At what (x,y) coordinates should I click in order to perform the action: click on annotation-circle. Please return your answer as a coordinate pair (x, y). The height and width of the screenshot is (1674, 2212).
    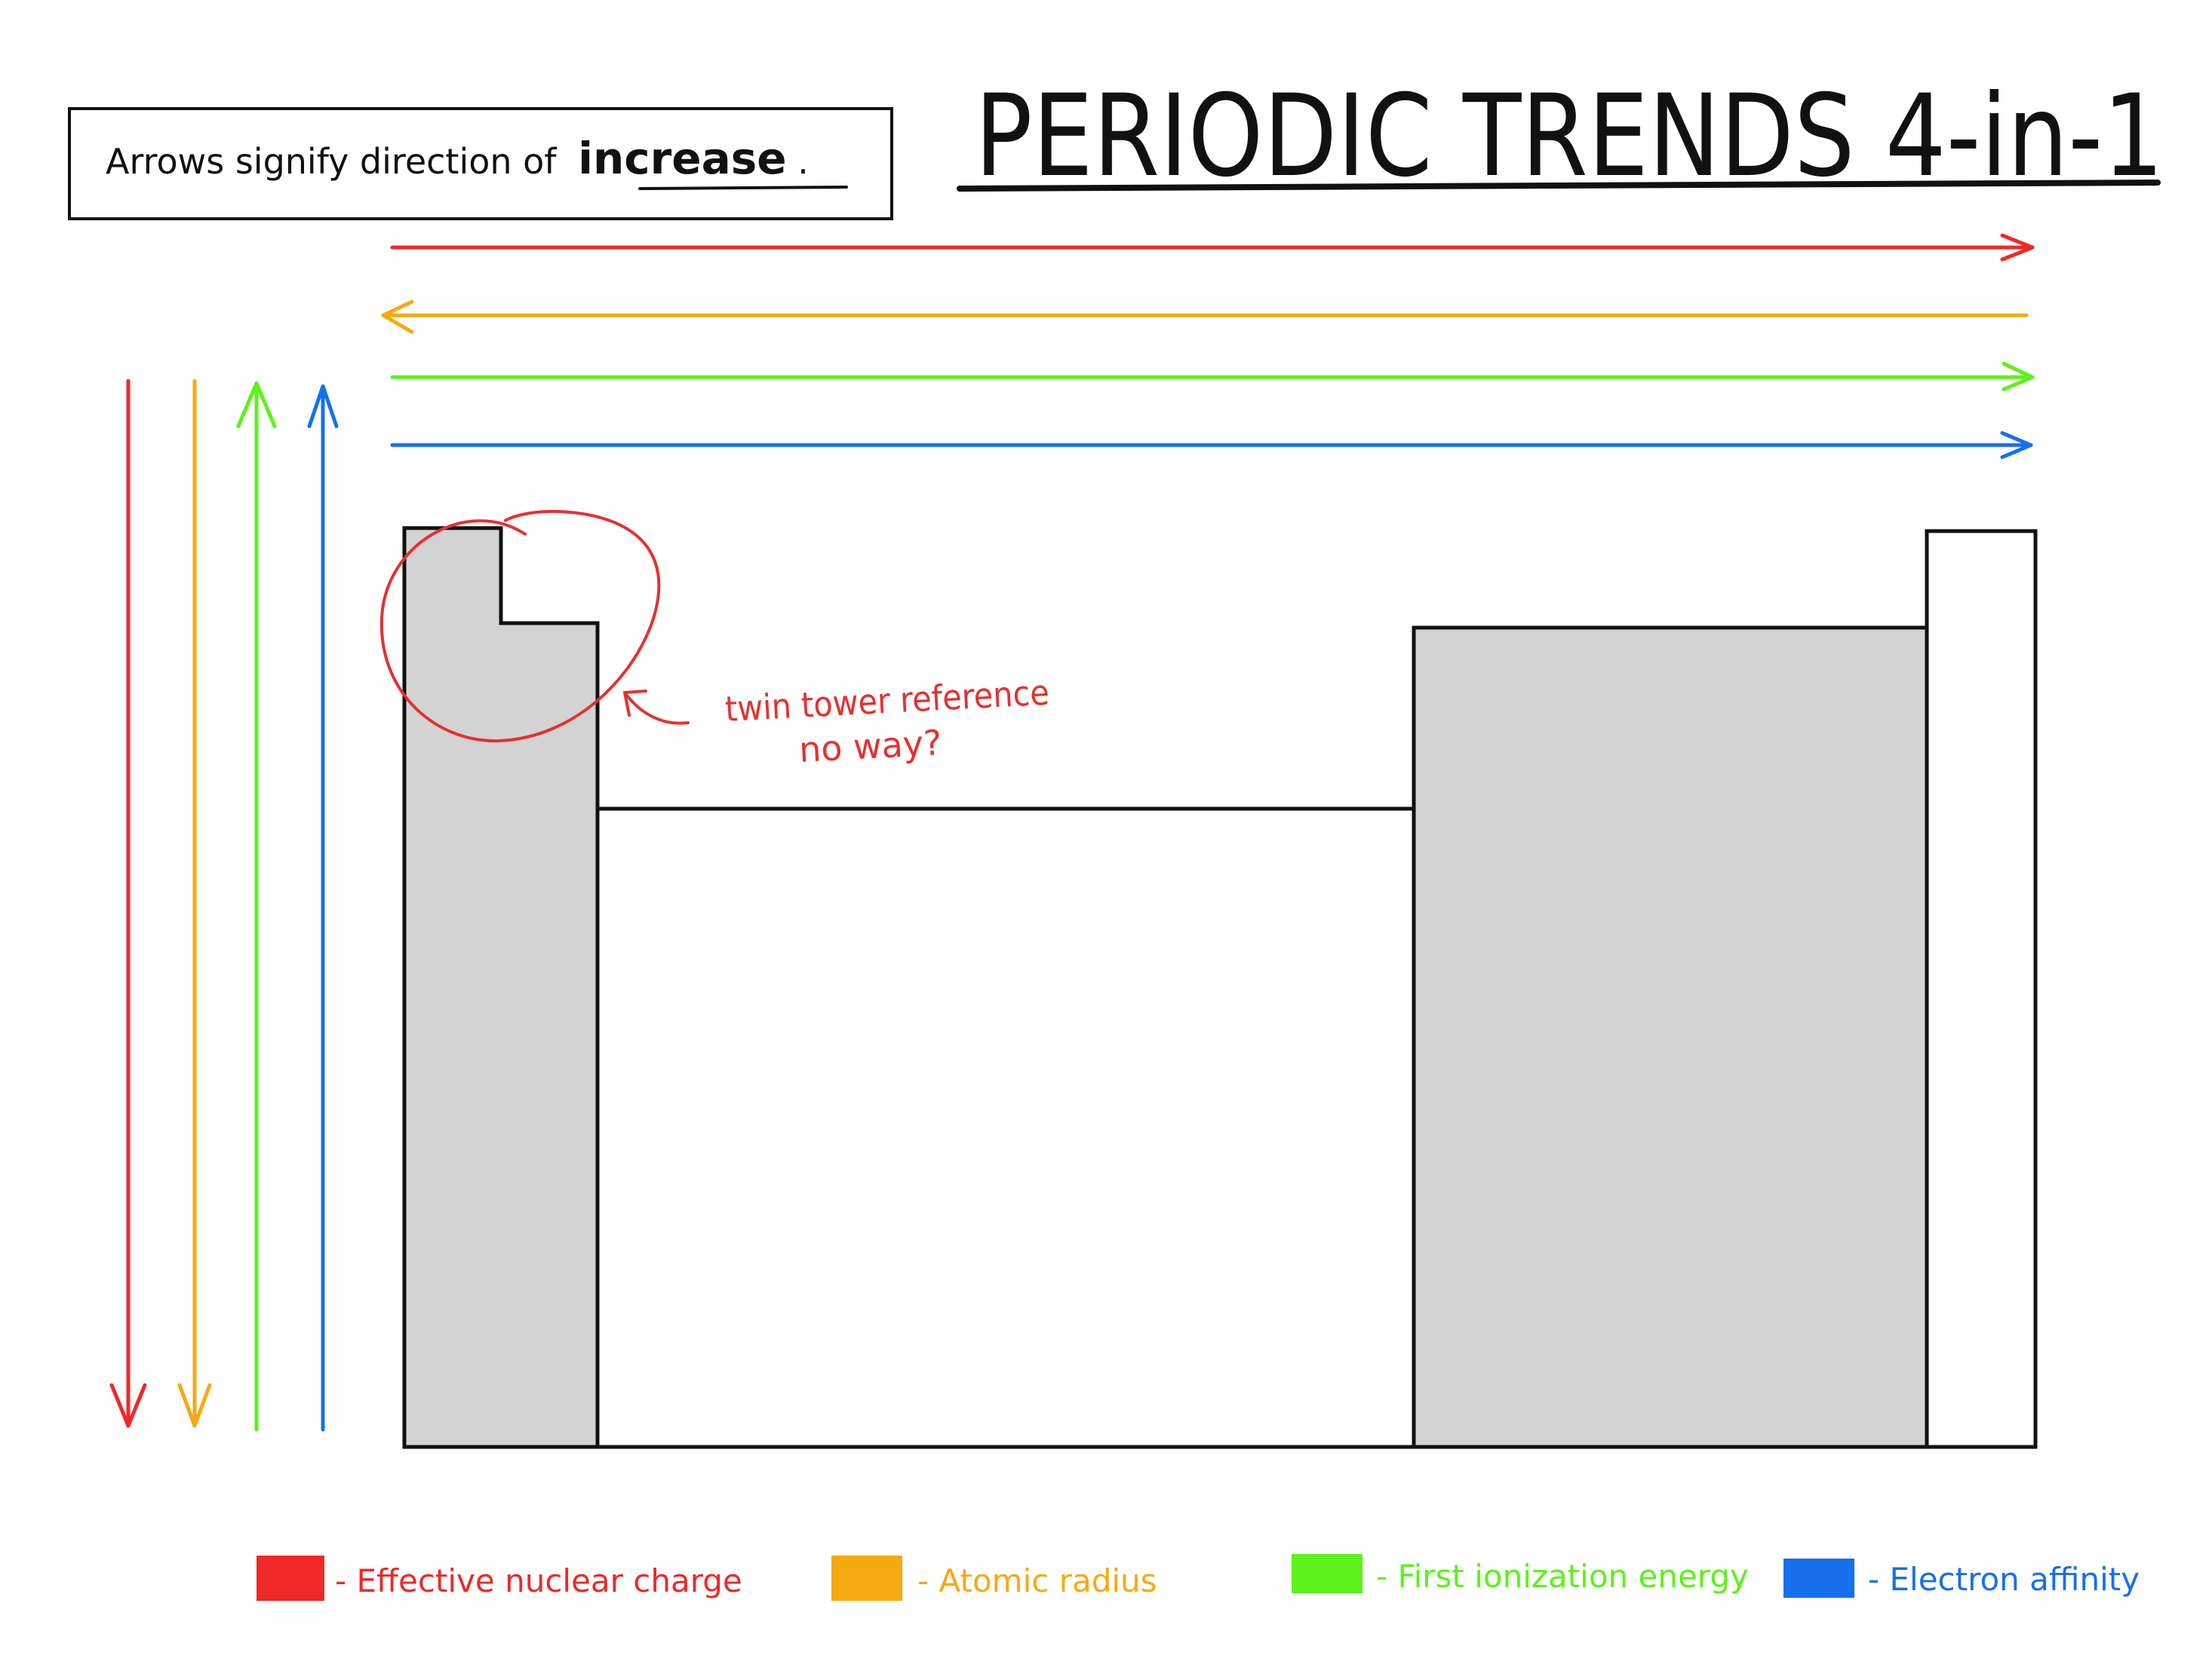
    Looking at the image, I should click on (520, 626).